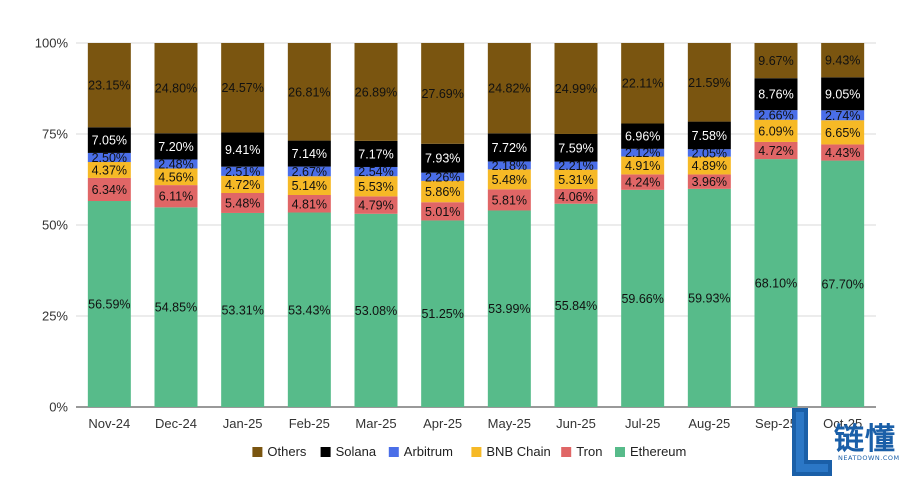 Image resolution: width=905 pixels, height=477 pixels. I want to click on x-tick-label: Jan-25, so click(243, 423).